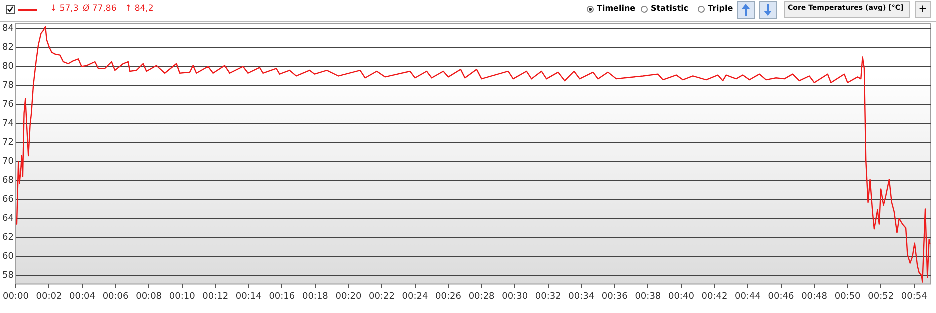  Describe the element at coordinates (848, 297) in the screenshot. I see `x-tick-label: 00:50` at that location.